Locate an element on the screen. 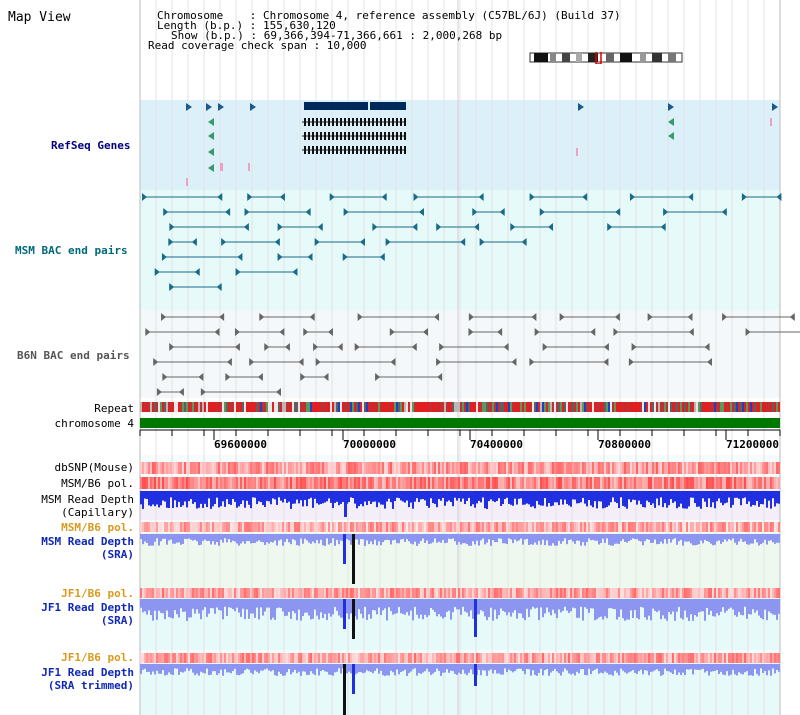 This screenshot has width=800, height=715. chromosome-ideogram is located at coordinates (608, 58).